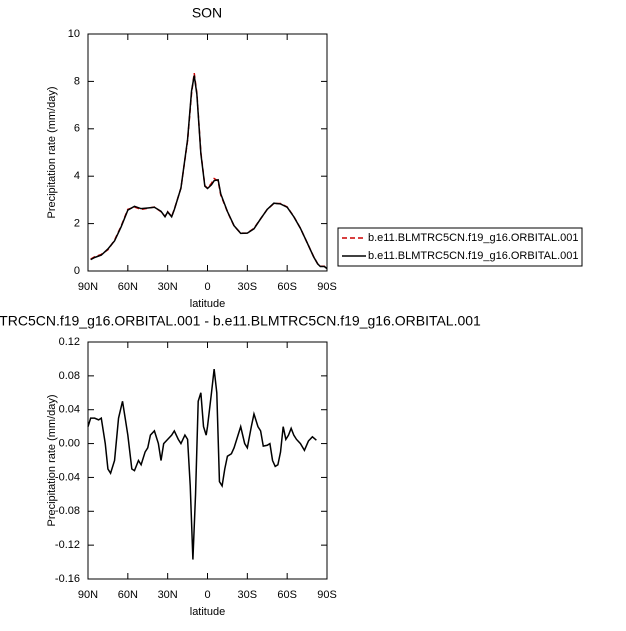 This screenshot has width=626, height=631. Describe the element at coordinates (69, 342) in the screenshot. I see `y-tick-label: 0.12` at that location.